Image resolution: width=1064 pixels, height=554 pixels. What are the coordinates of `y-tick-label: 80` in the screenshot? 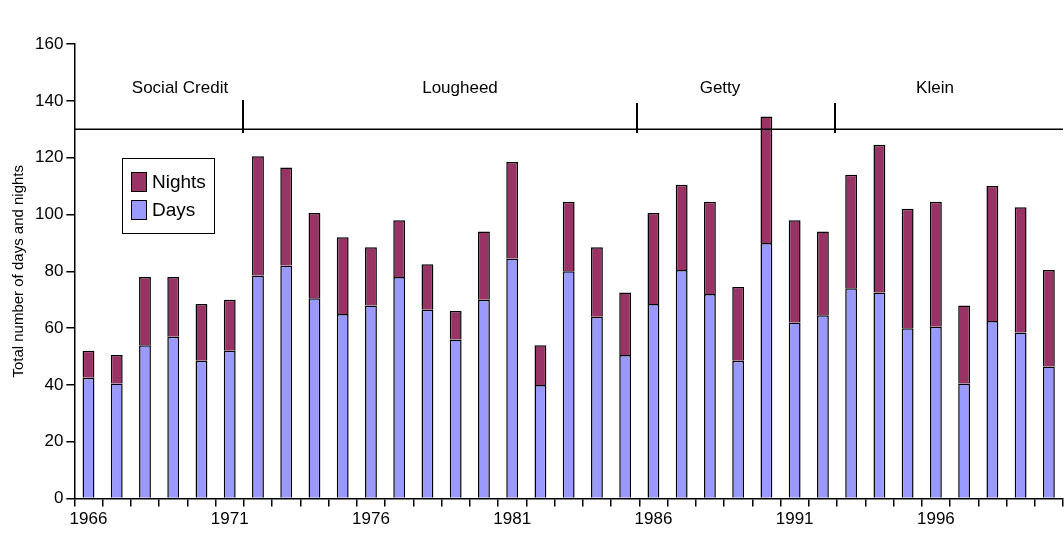 It's located at (54, 270).